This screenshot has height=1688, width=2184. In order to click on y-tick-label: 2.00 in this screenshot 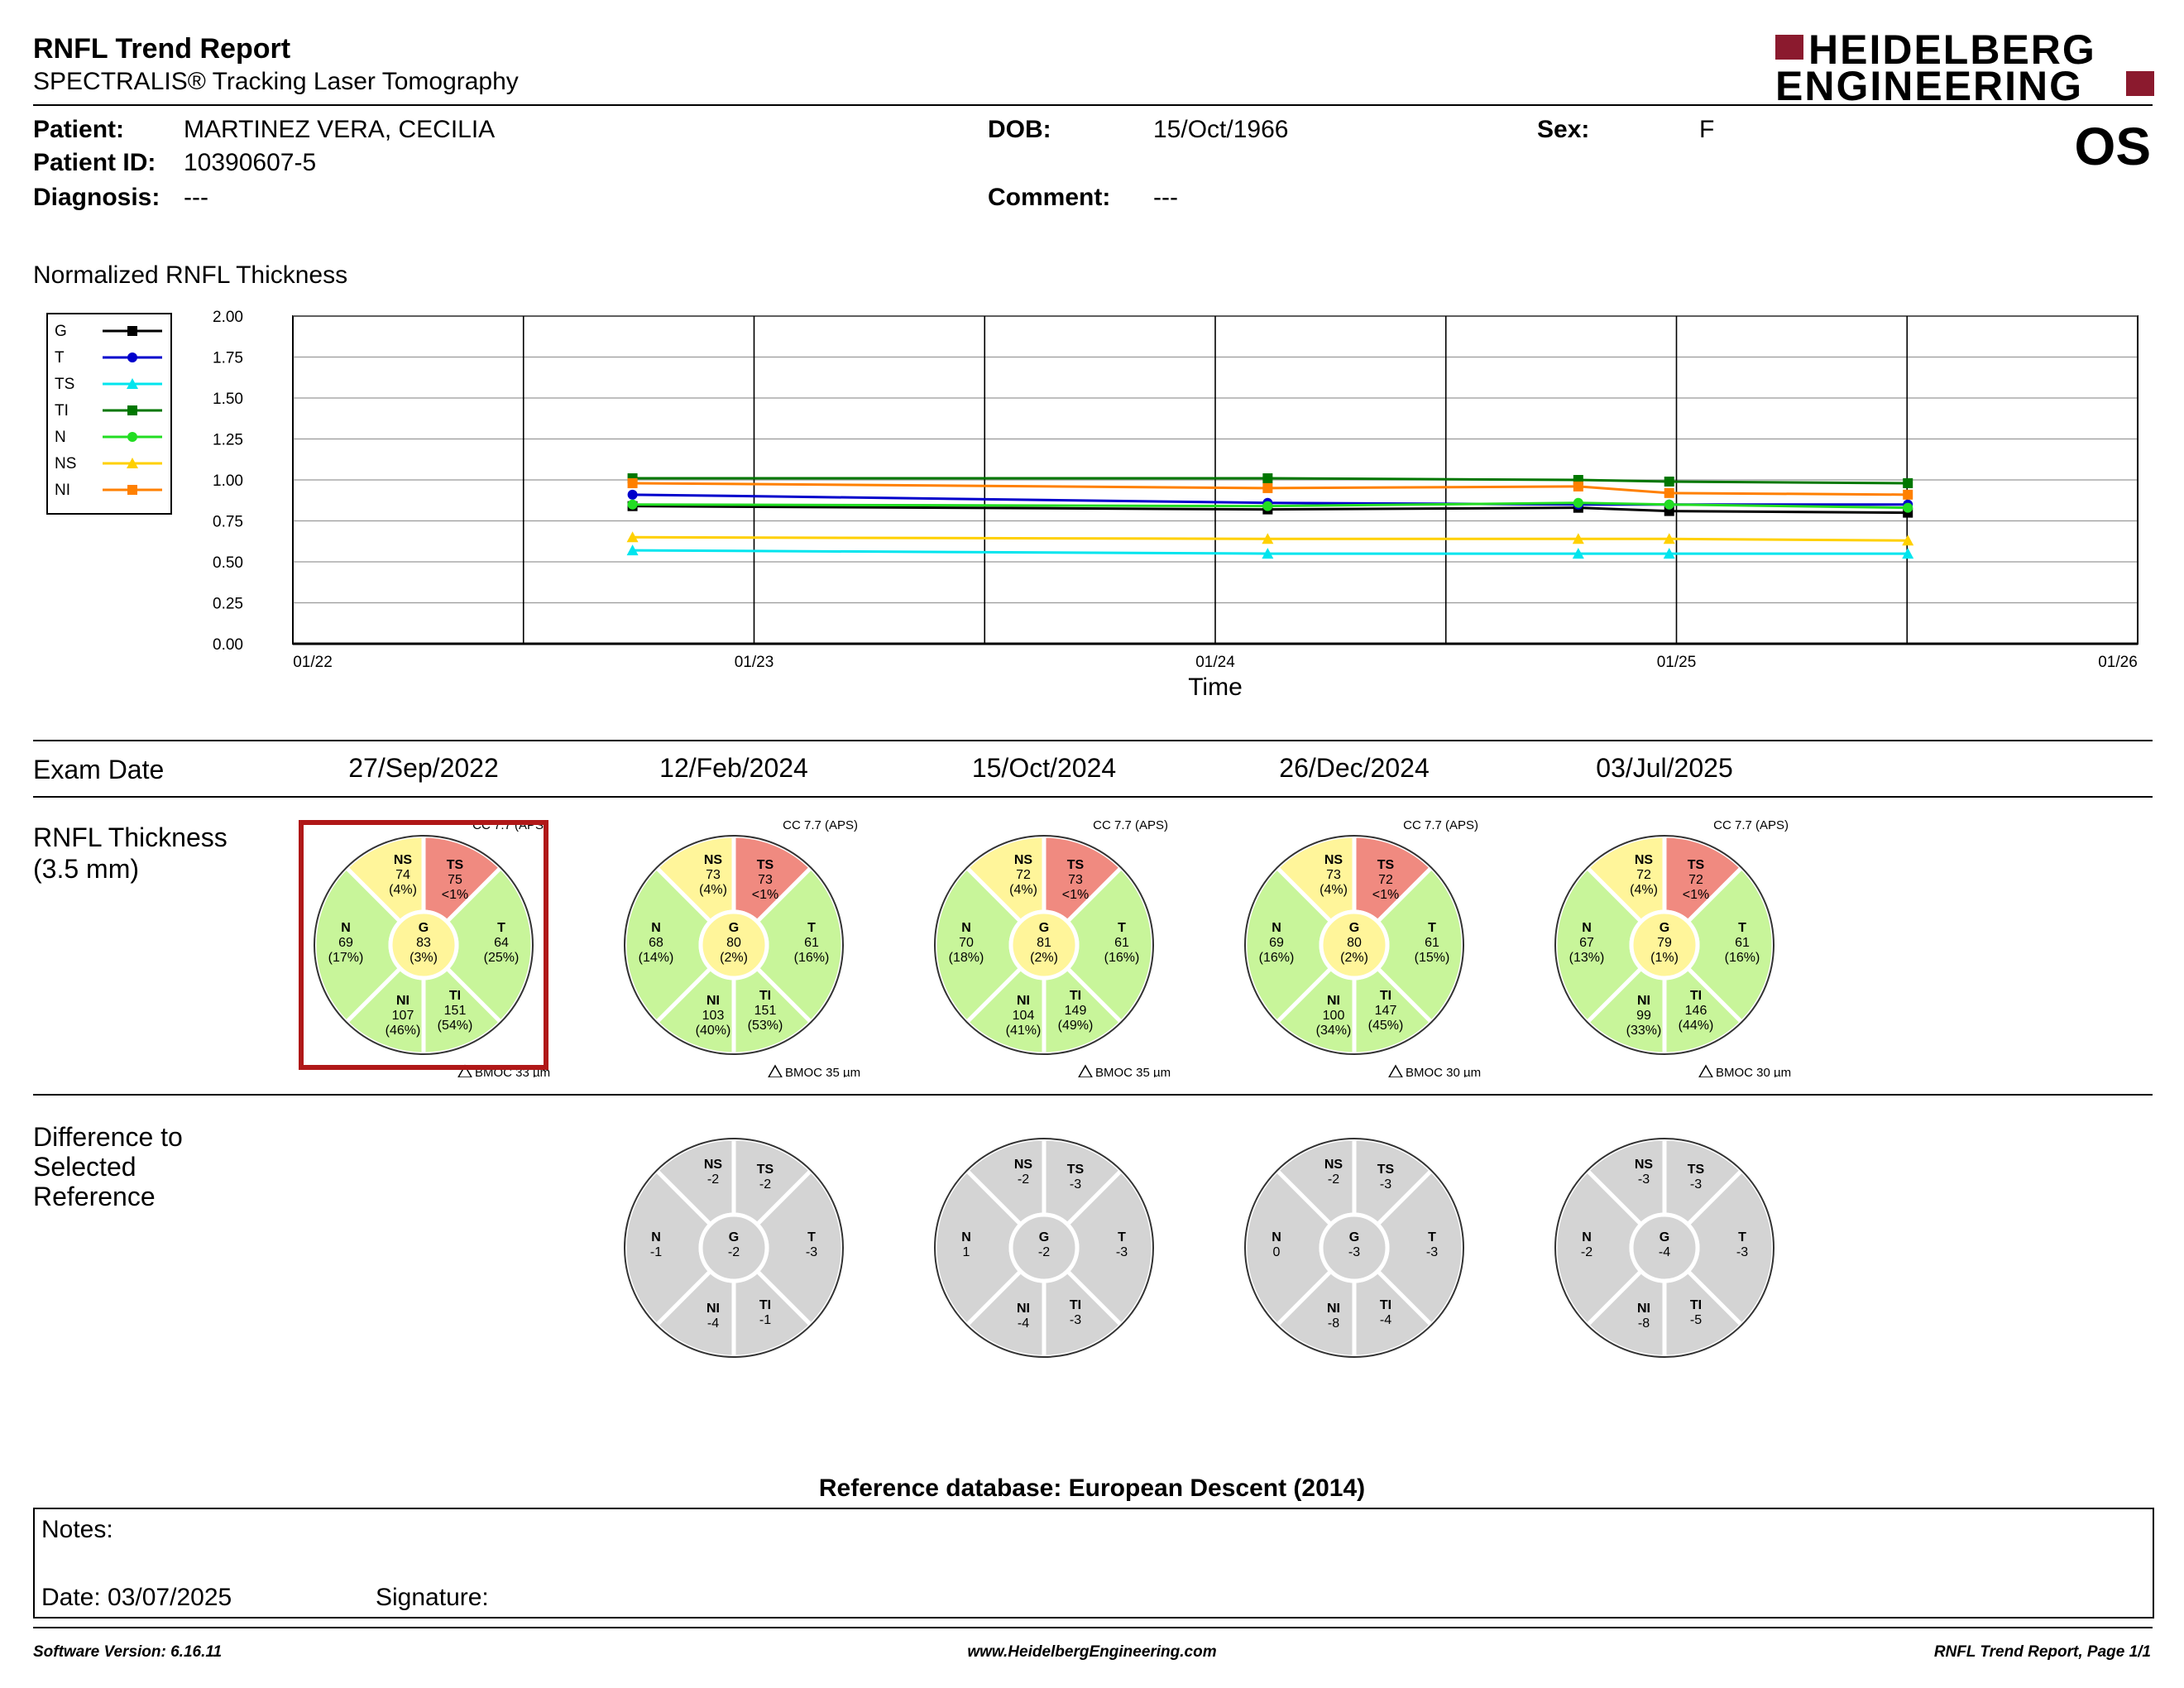, I will do `click(228, 317)`.